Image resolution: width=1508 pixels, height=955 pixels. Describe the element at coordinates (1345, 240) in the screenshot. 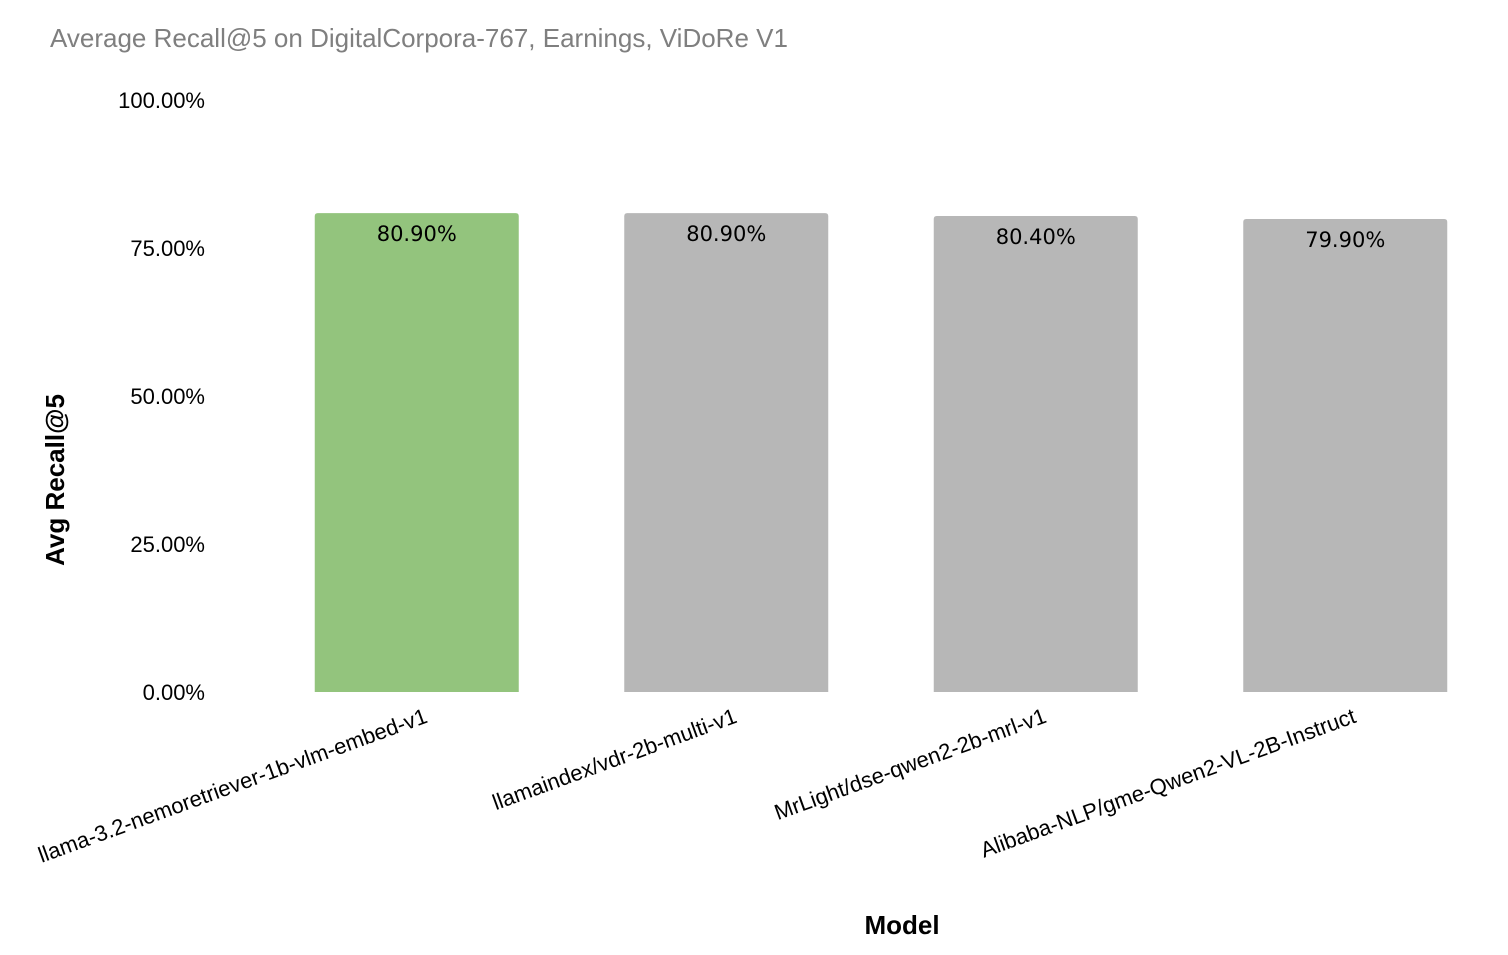

I see `data-label-4: 79.90%` at that location.